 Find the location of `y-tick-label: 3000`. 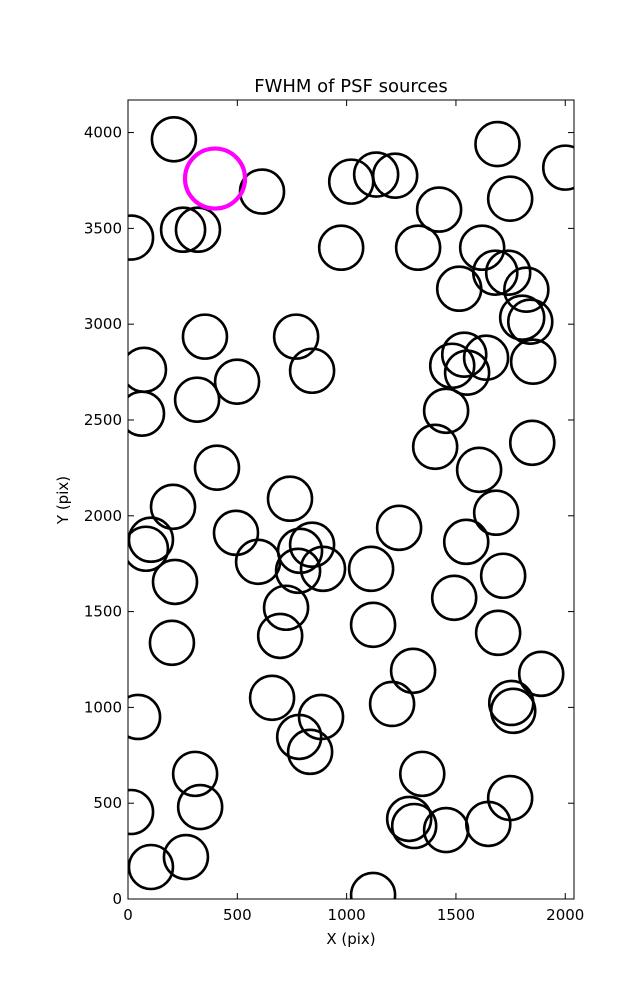

y-tick-label: 3000 is located at coordinates (103, 324).